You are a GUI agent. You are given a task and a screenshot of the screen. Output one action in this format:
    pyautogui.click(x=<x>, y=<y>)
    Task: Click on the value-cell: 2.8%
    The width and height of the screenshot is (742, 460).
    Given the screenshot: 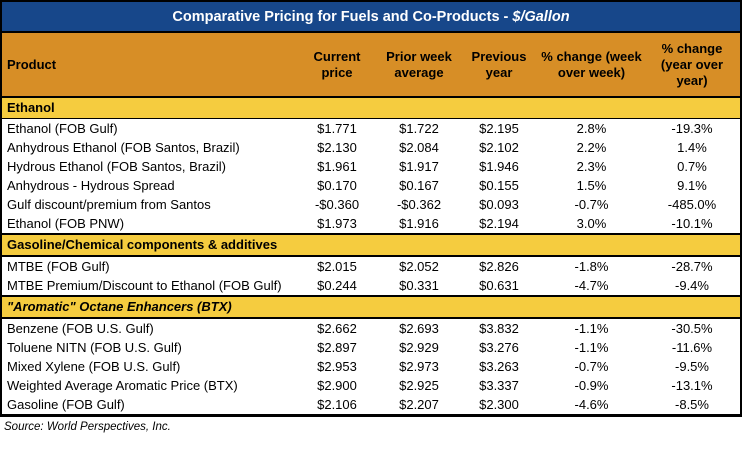 What is the action you would take?
    pyautogui.click(x=591, y=128)
    